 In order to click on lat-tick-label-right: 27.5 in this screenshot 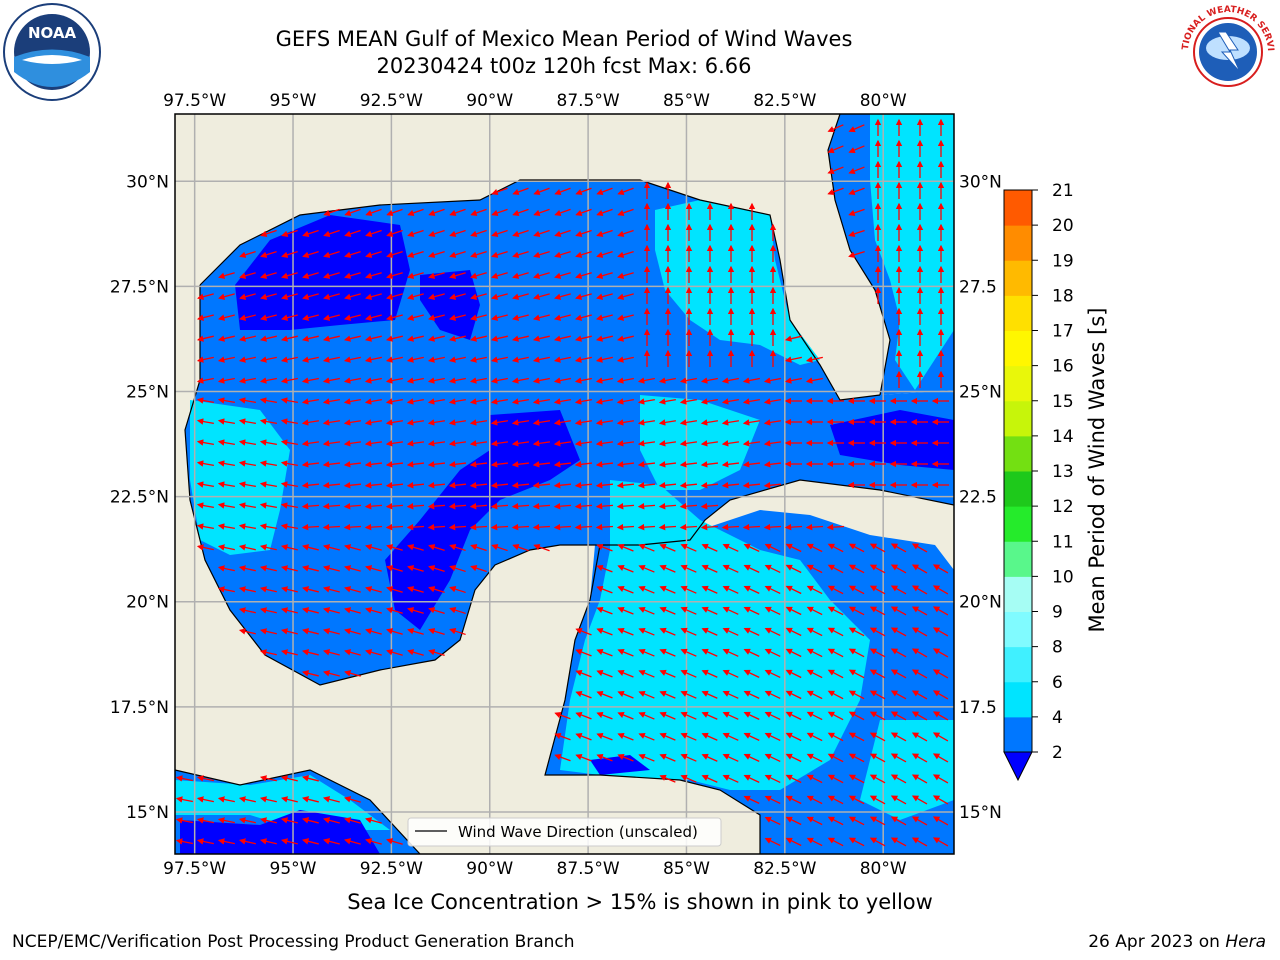, I will do `click(978, 287)`.